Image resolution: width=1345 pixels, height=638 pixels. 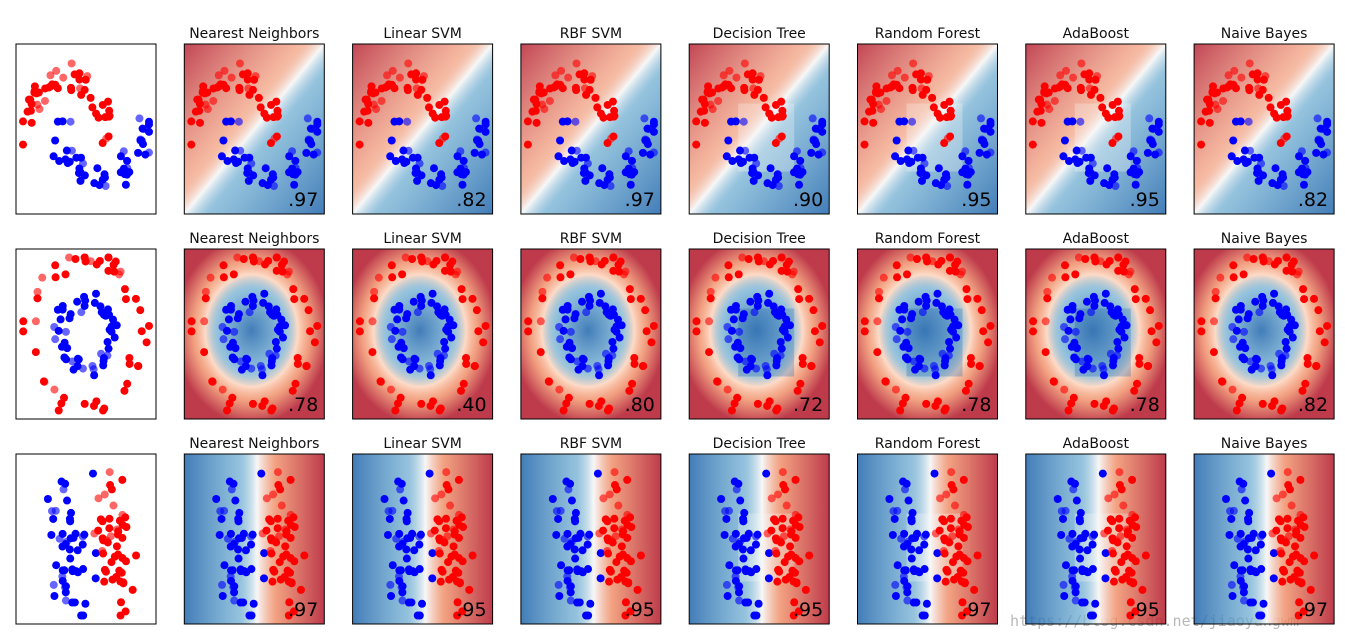 I want to click on score: .97, so click(x=640, y=200).